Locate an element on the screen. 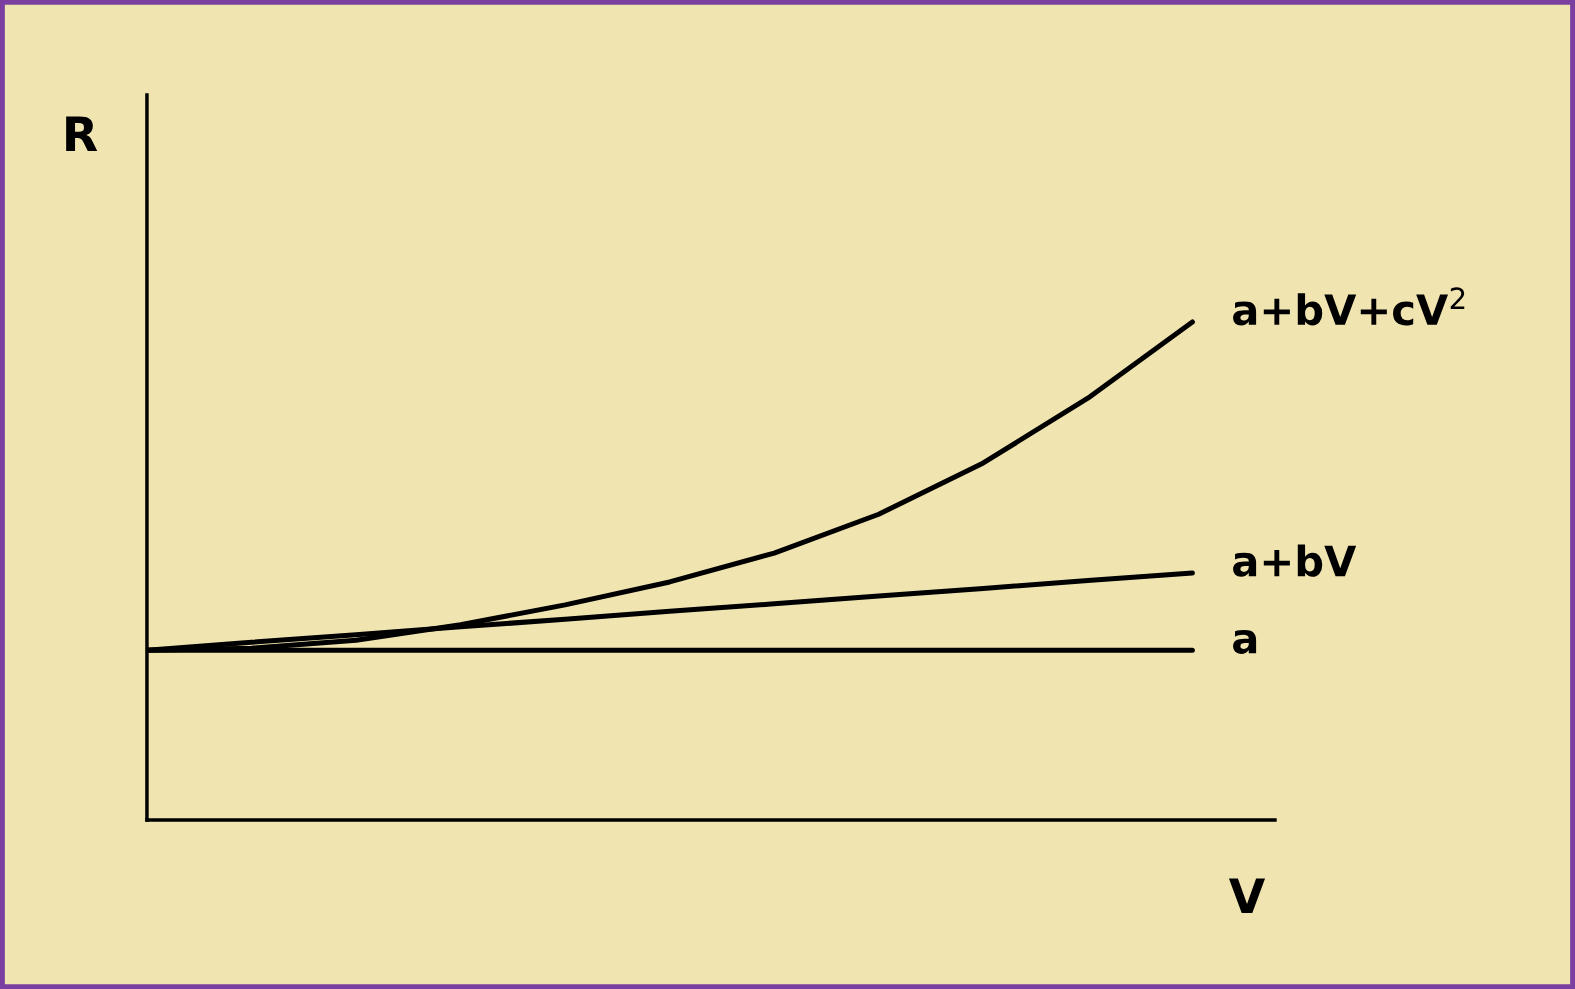 This screenshot has width=1575, height=989. y-axis-title: R is located at coordinates (82, 134).